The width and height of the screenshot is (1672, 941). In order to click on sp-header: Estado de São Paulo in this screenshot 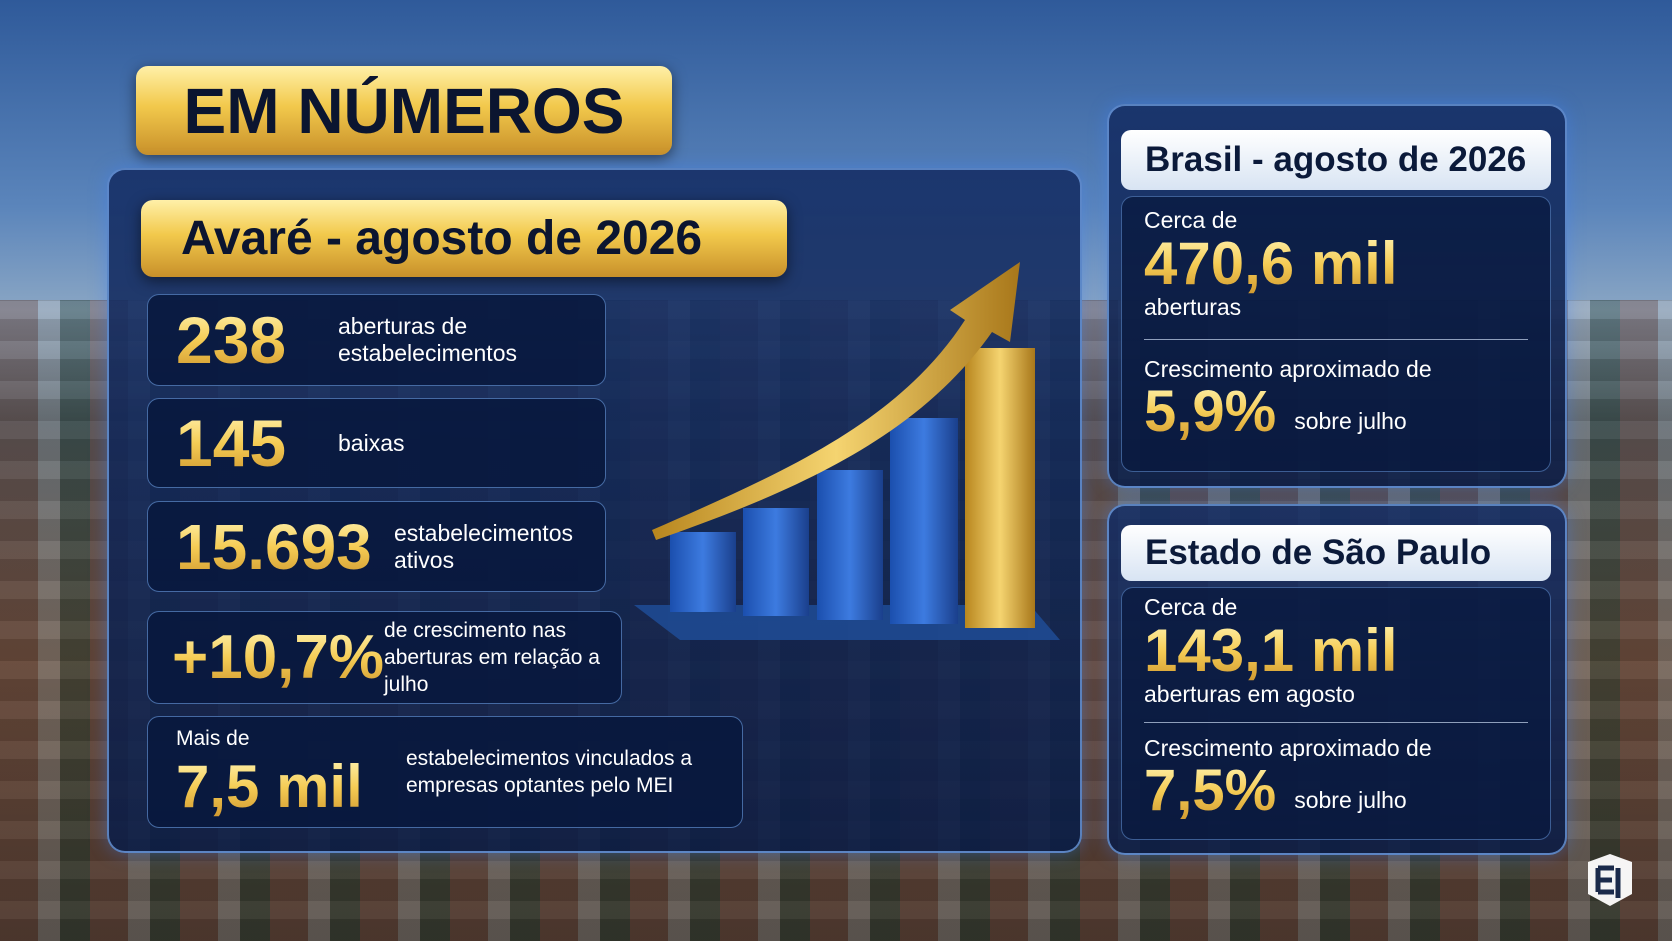, I will do `click(1336, 553)`.